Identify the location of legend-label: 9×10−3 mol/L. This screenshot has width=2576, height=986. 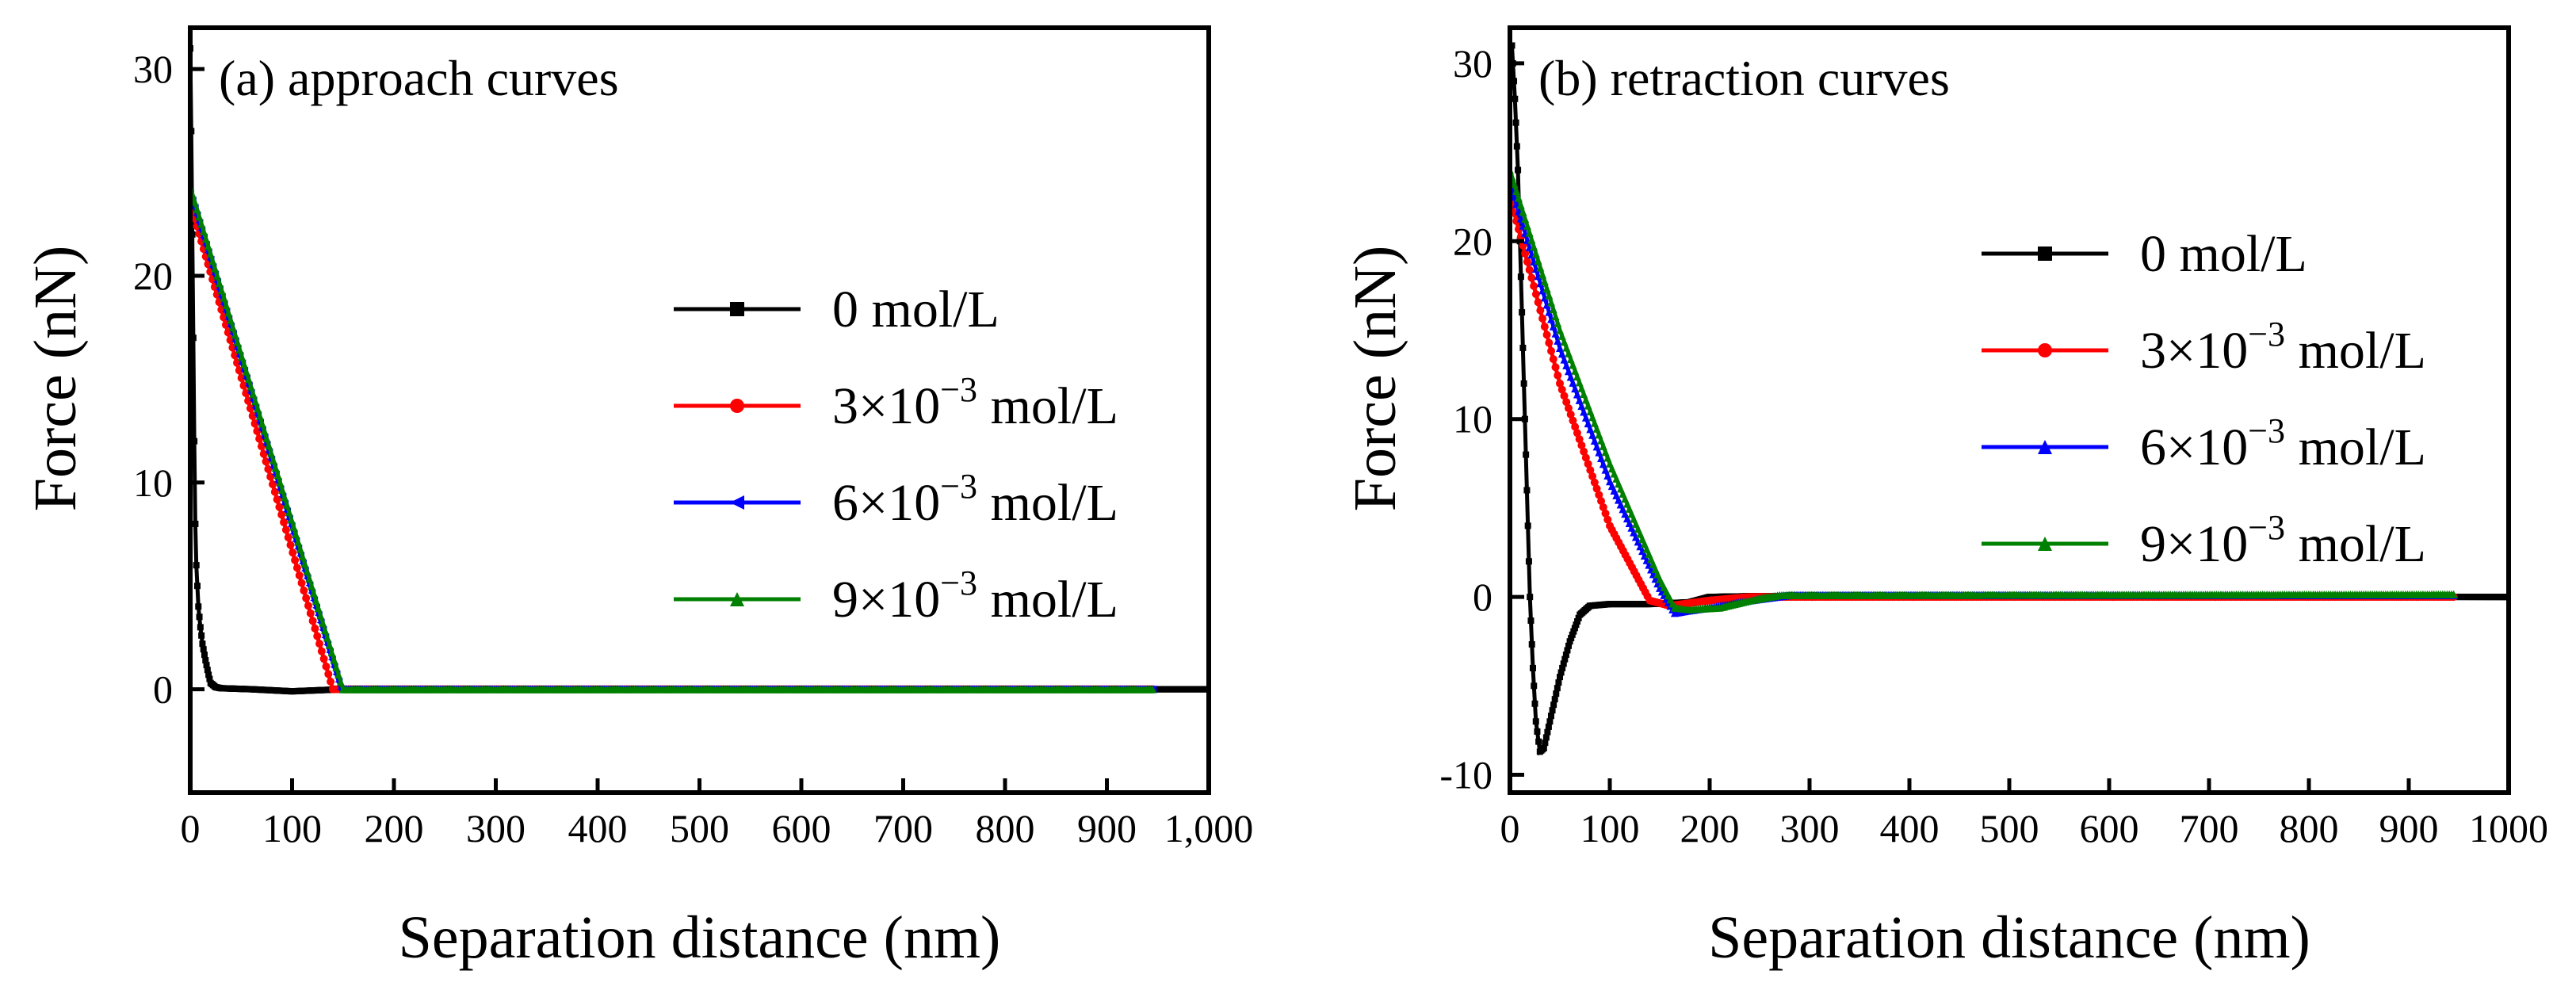
(2283, 540).